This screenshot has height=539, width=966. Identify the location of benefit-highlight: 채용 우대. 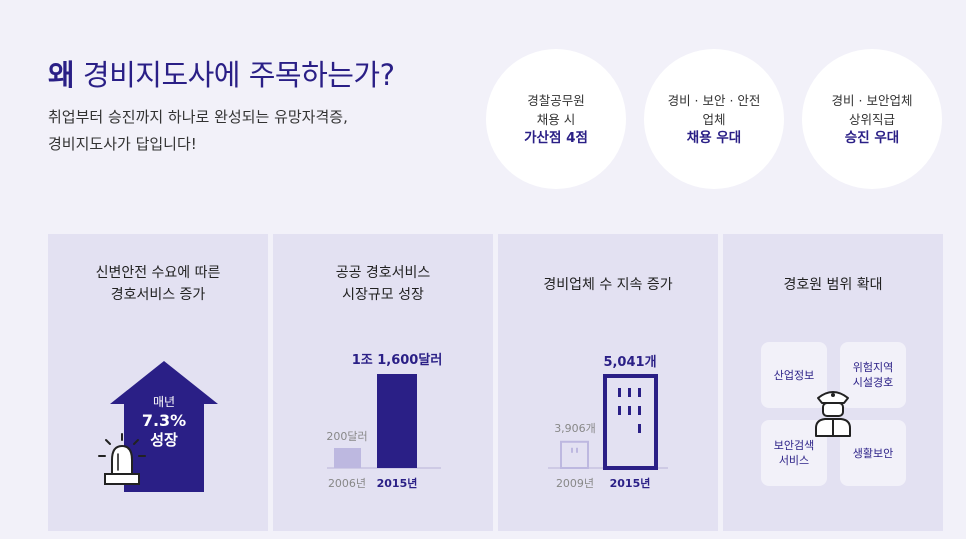
(714, 137).